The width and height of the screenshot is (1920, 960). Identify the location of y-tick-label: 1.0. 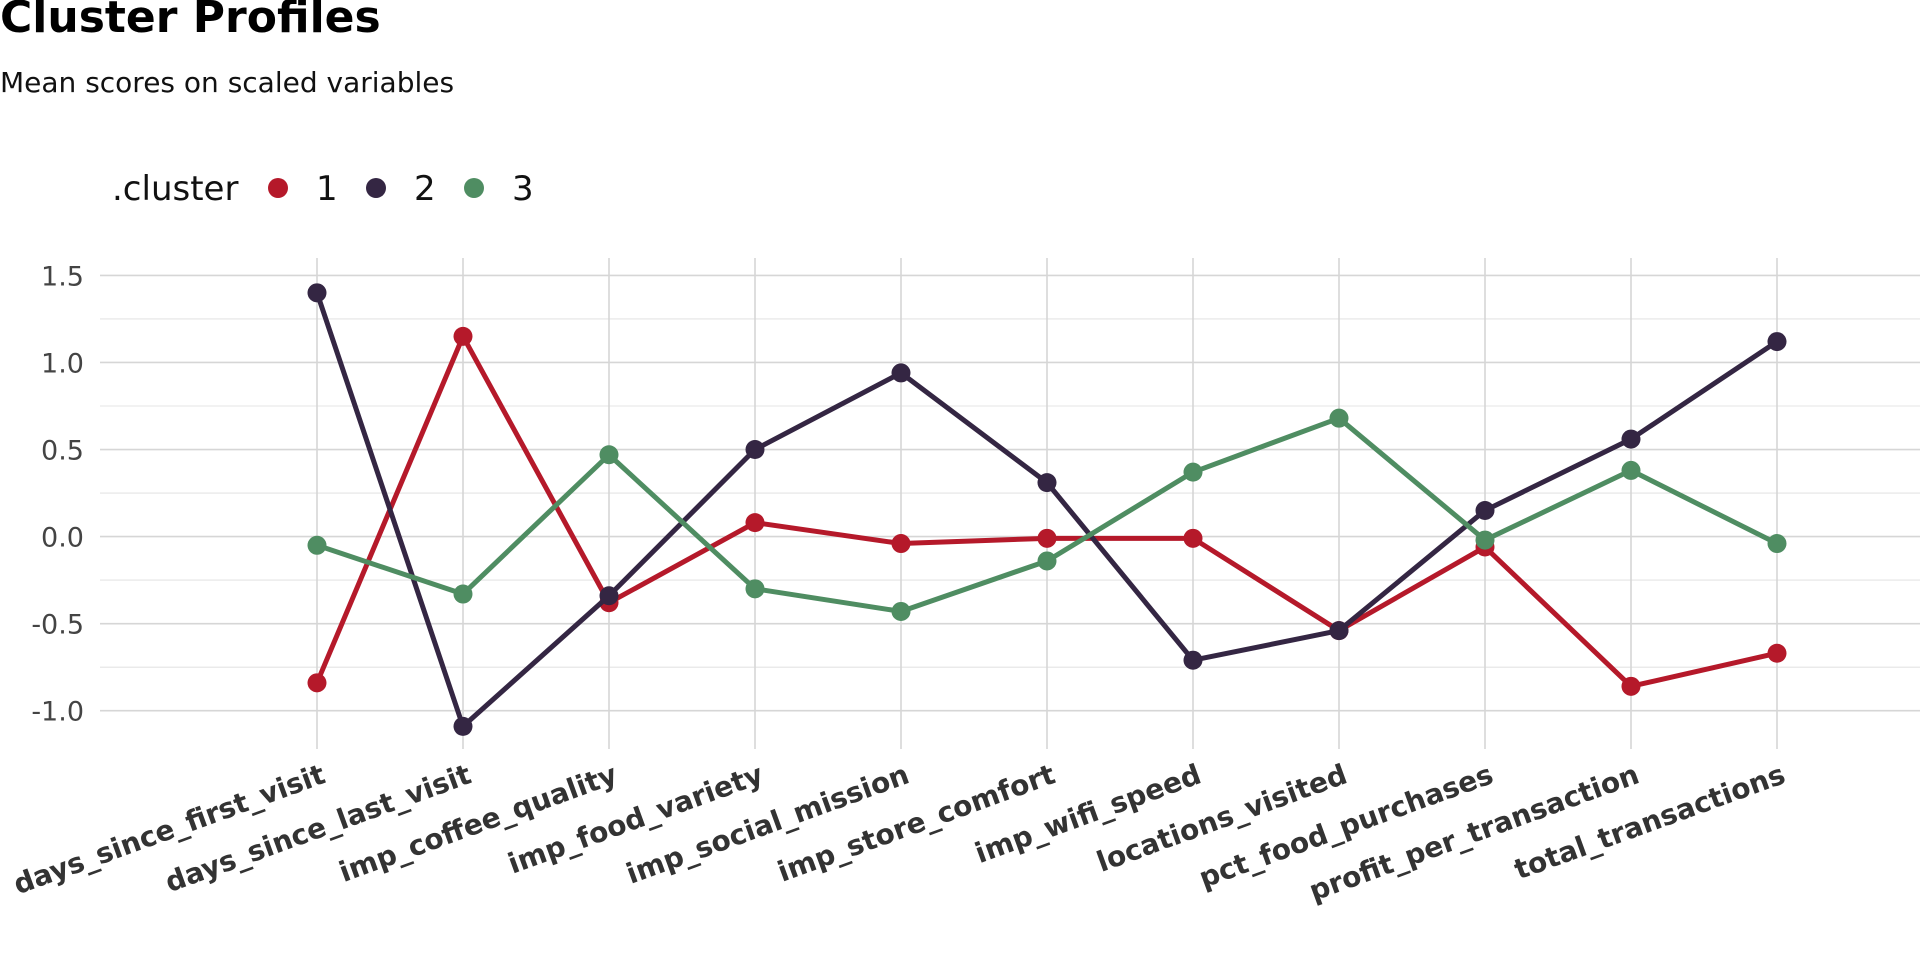
(62, 363).